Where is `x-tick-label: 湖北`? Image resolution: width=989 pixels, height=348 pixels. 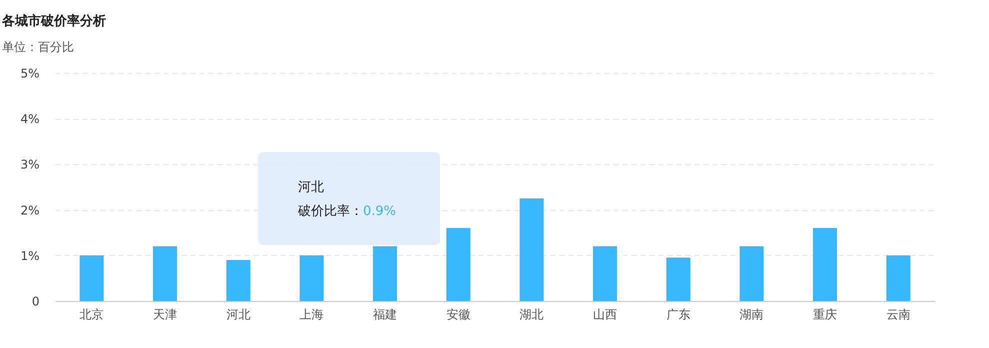 x-tick-label: 湖北 is located at coordinates (532, 315).